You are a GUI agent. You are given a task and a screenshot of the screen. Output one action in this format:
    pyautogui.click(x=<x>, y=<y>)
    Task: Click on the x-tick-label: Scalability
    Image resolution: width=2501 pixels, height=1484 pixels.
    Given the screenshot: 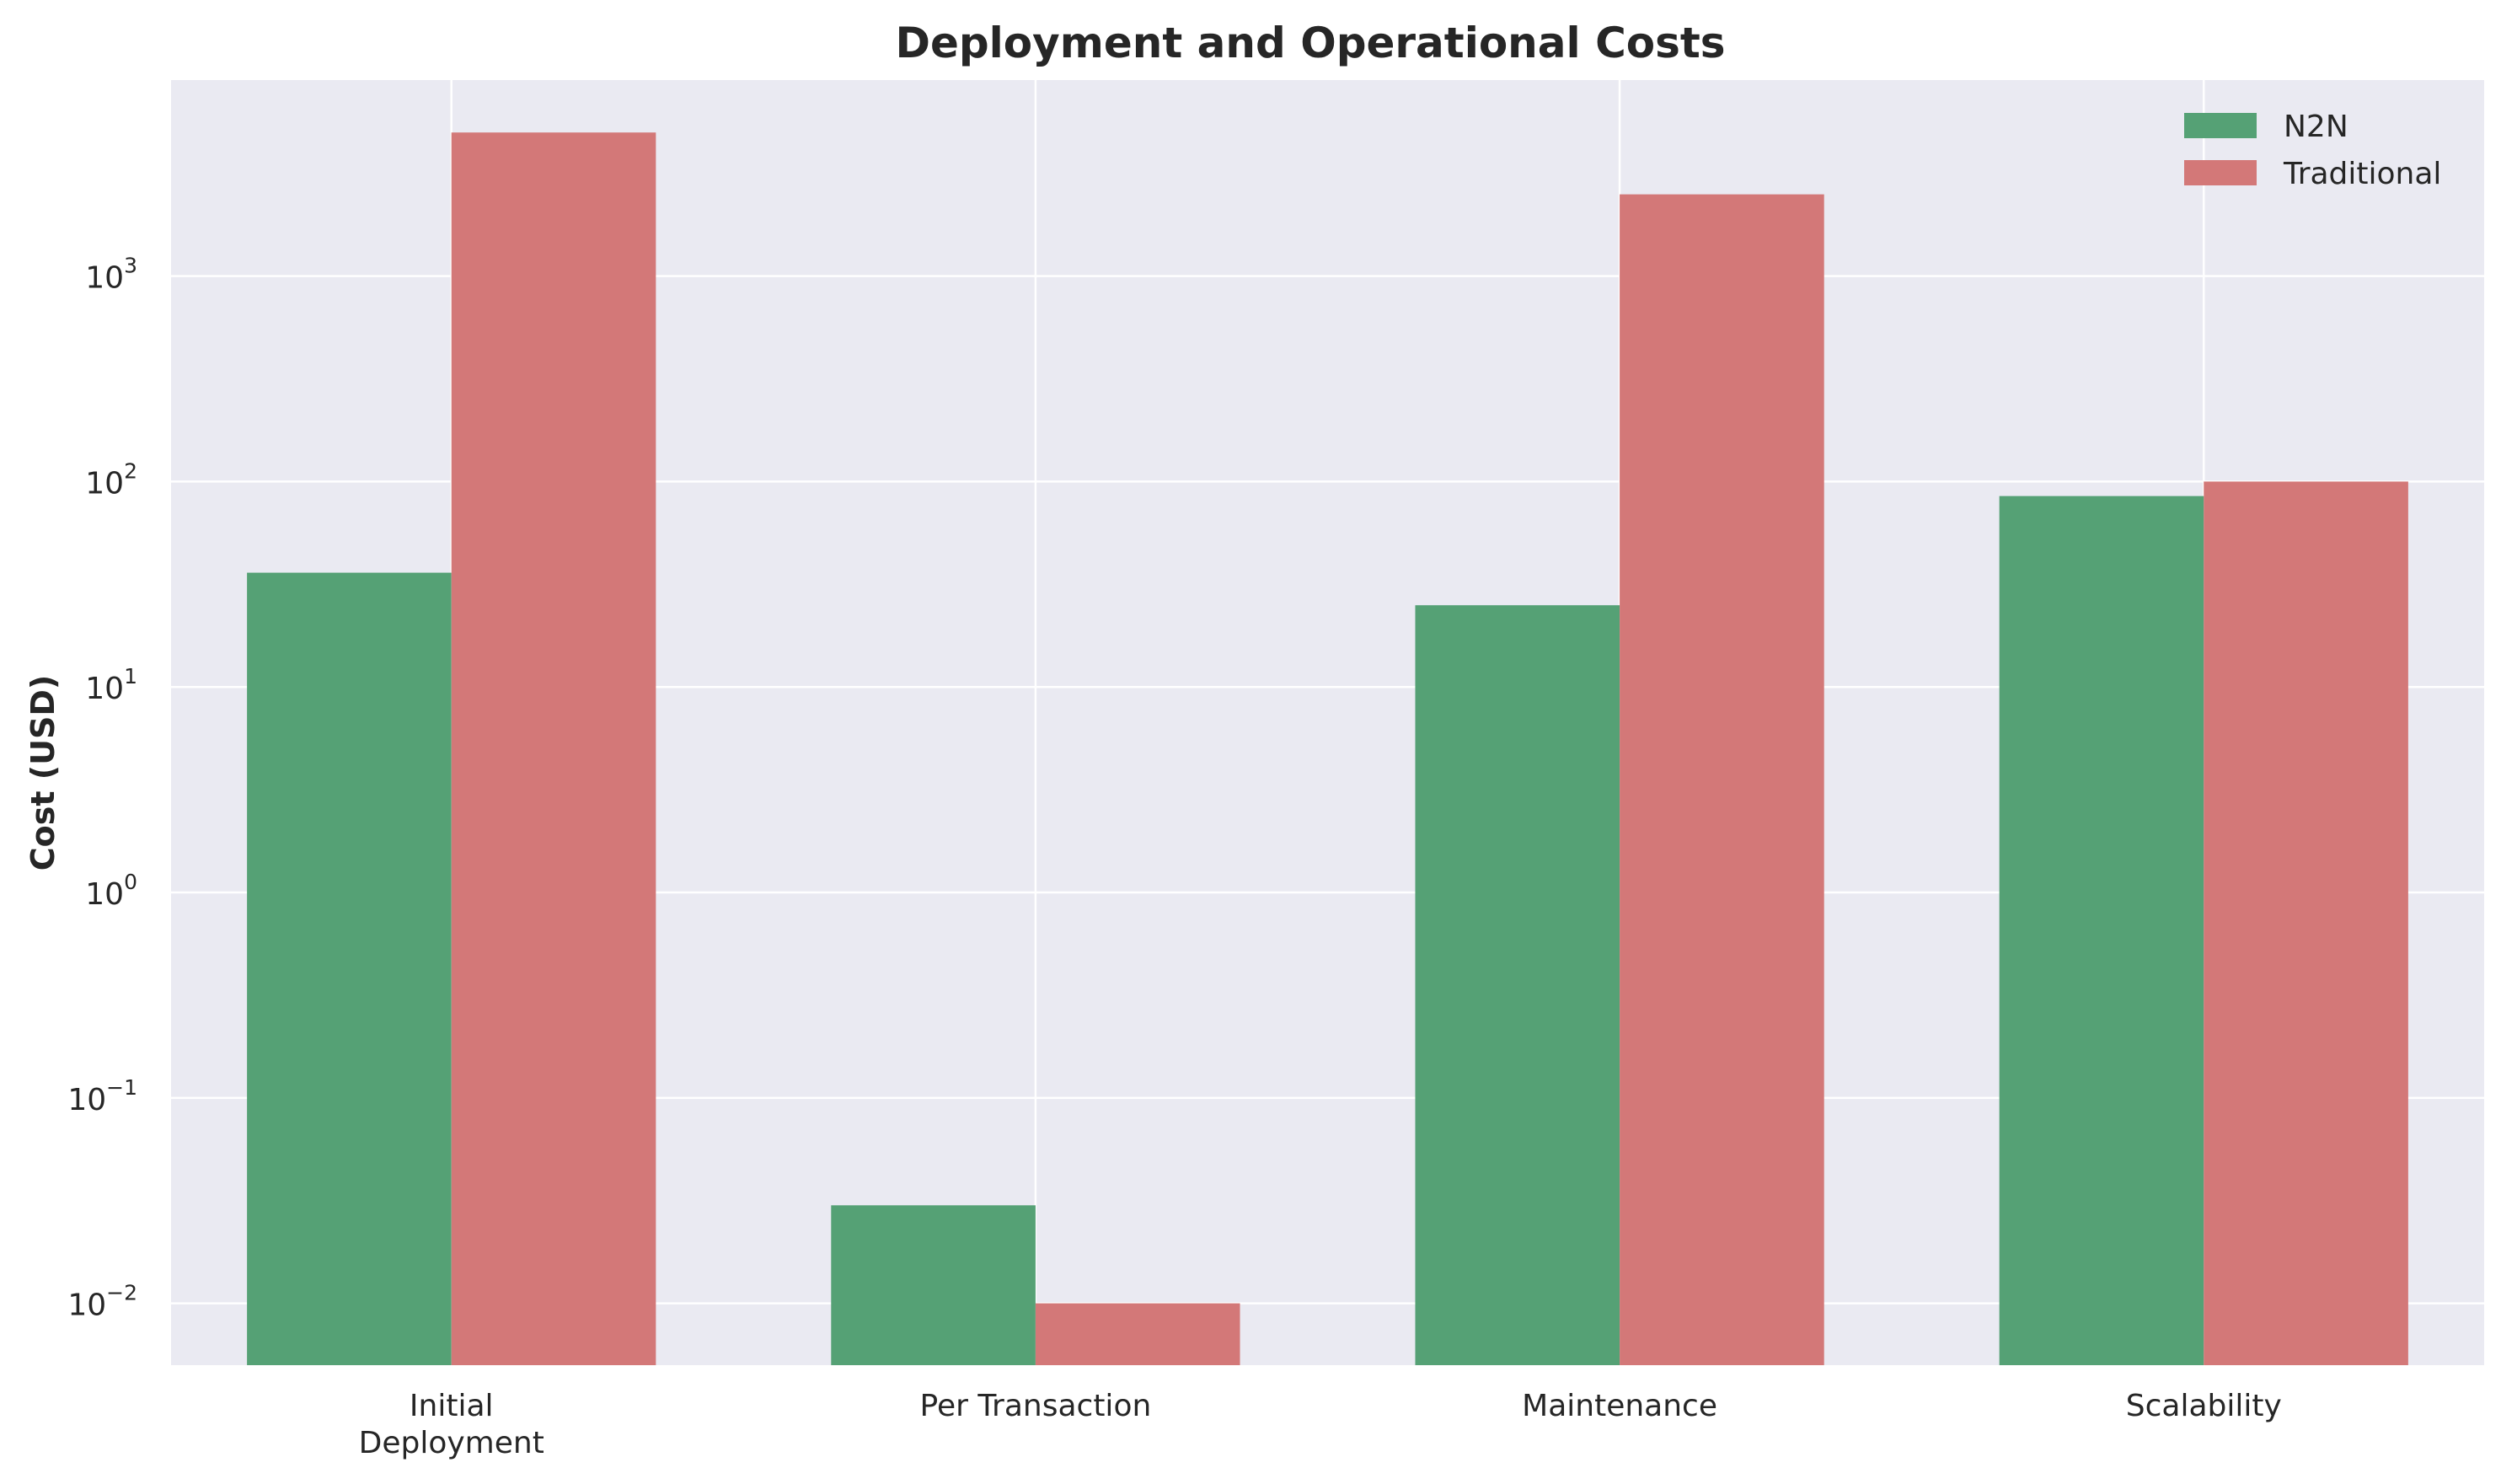 What is the action you would take?
    pyautogui.click(x=2204, y=1406)
    